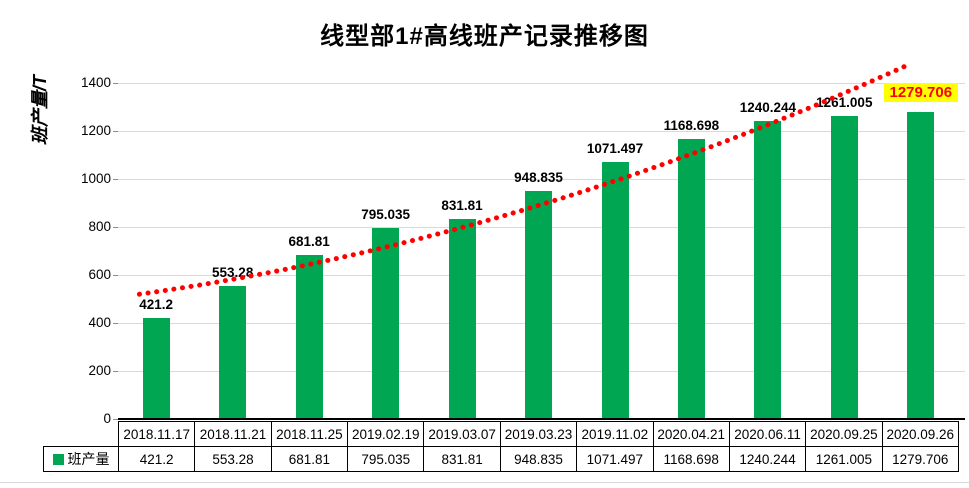  I want to click on value-cell: 1261.005, so click(844, 459).